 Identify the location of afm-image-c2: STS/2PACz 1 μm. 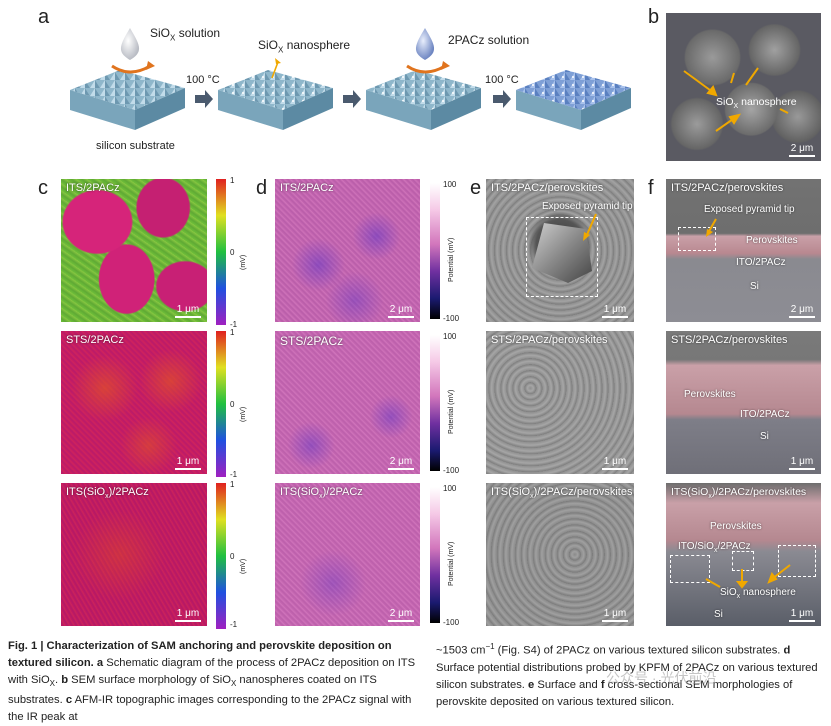
(134, 402).